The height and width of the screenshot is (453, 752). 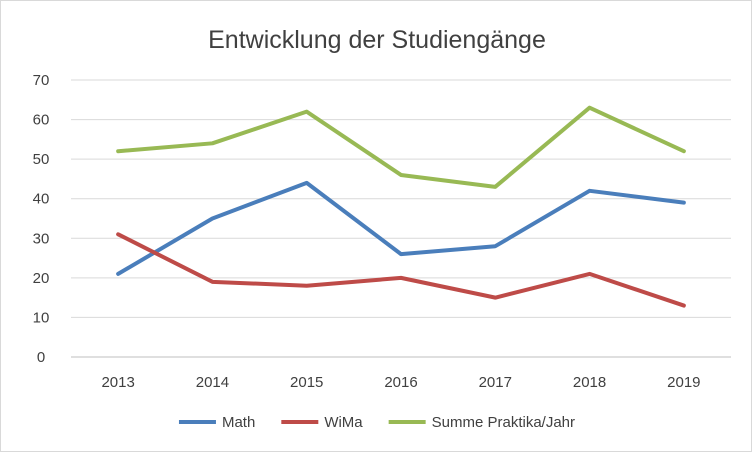 I want to click on y-tick-label: 20, so click(x=41, y=278).